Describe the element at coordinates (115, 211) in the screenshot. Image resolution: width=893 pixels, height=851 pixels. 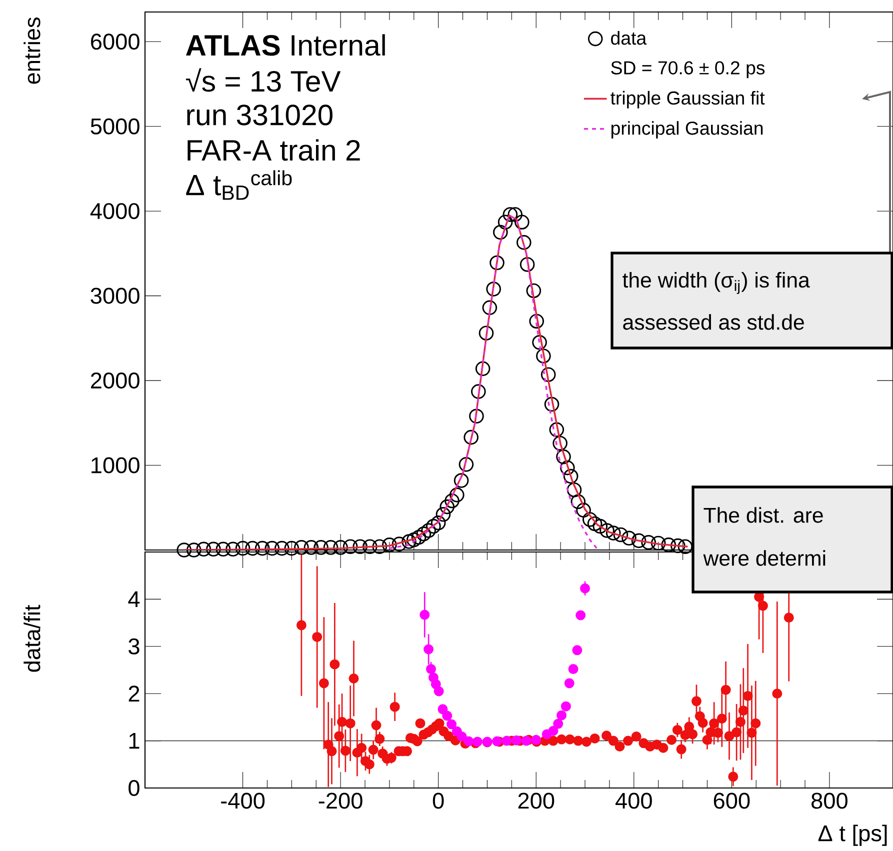
I see `y-tick-label: 4000` at that location.